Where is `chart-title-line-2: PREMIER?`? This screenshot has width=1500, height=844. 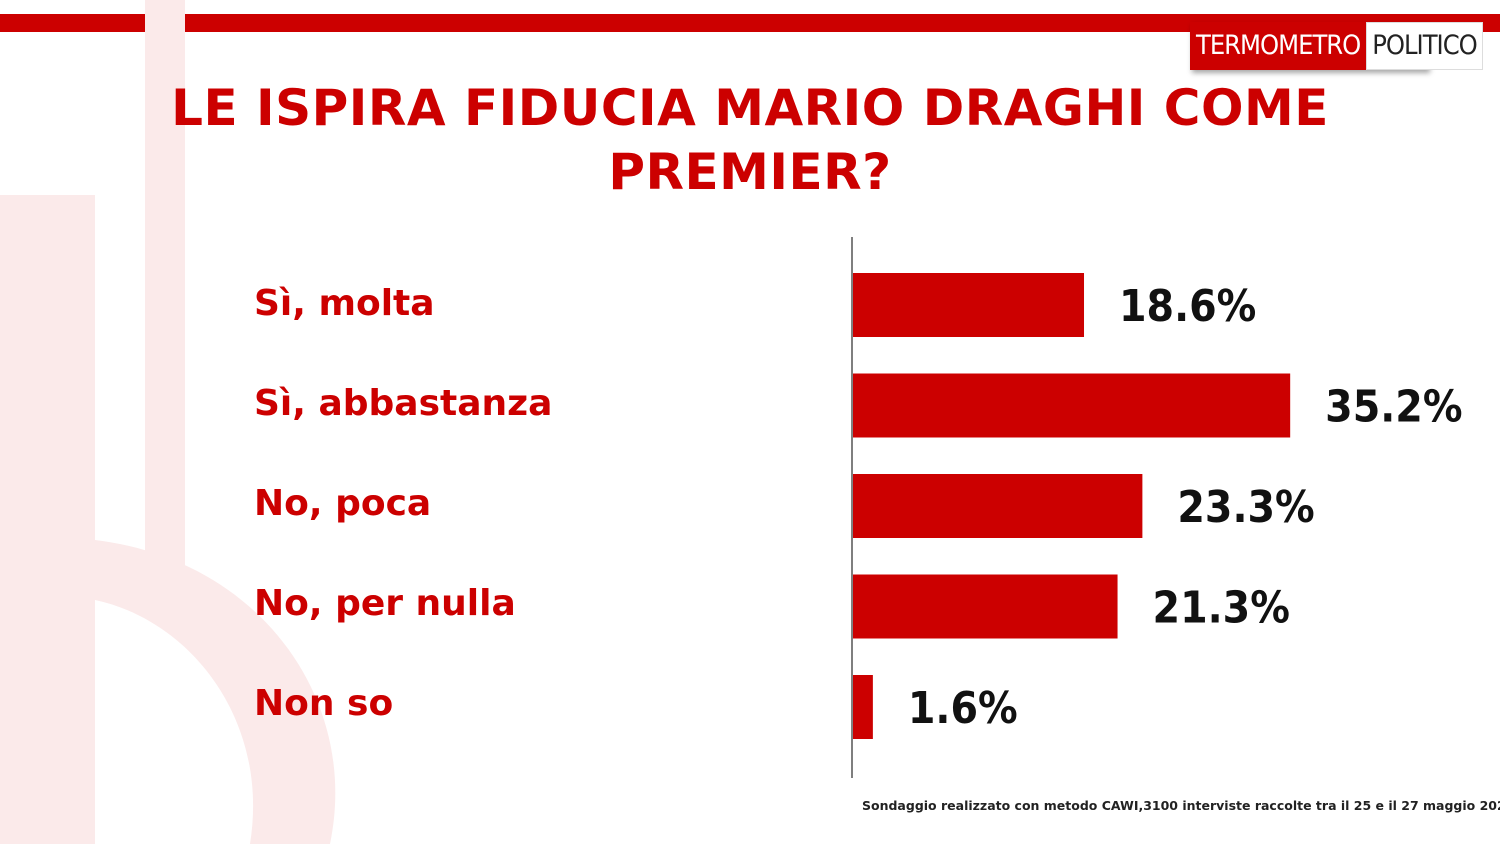 chart-title-line-2: PREMIER? is located at coordinates (750, 172).